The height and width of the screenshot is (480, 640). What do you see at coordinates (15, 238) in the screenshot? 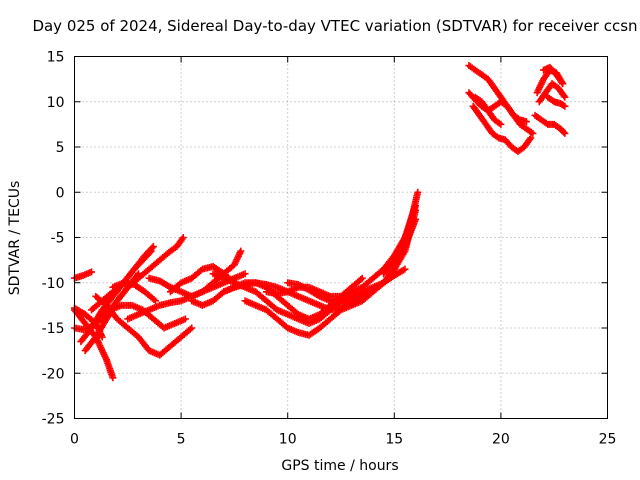
I see `y-axis-label: SDTVAR / TECUs` at bounding box center [15, 238].